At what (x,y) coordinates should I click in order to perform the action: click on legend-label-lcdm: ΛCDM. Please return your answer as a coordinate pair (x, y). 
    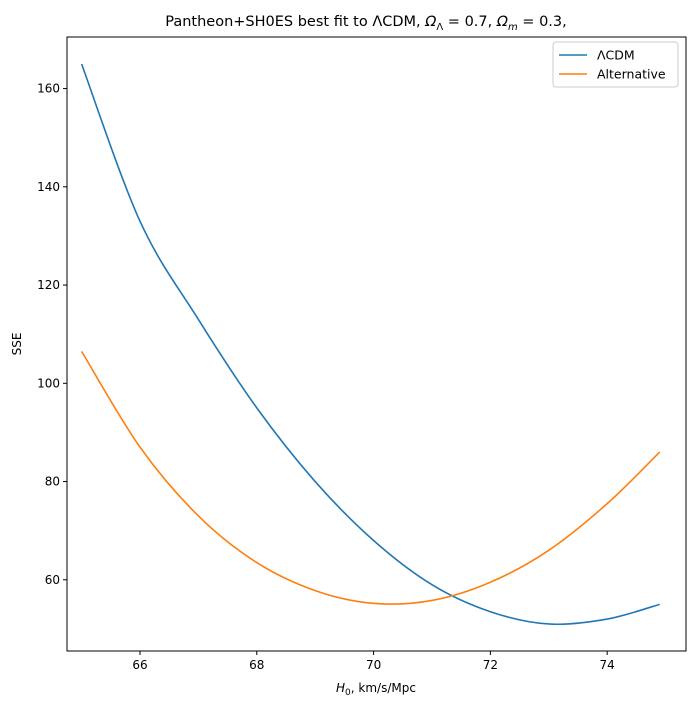
    Looking at the image, I should click on (616, 55).